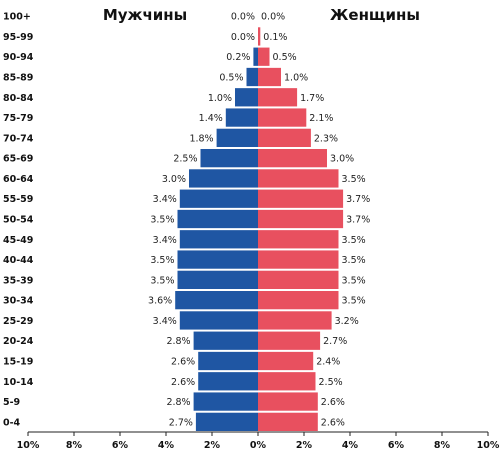 Image resolution: width=500 pixels, height=457 pixels. I want to click on value-label-male-5-9: 2.8%, so click(178, 402).